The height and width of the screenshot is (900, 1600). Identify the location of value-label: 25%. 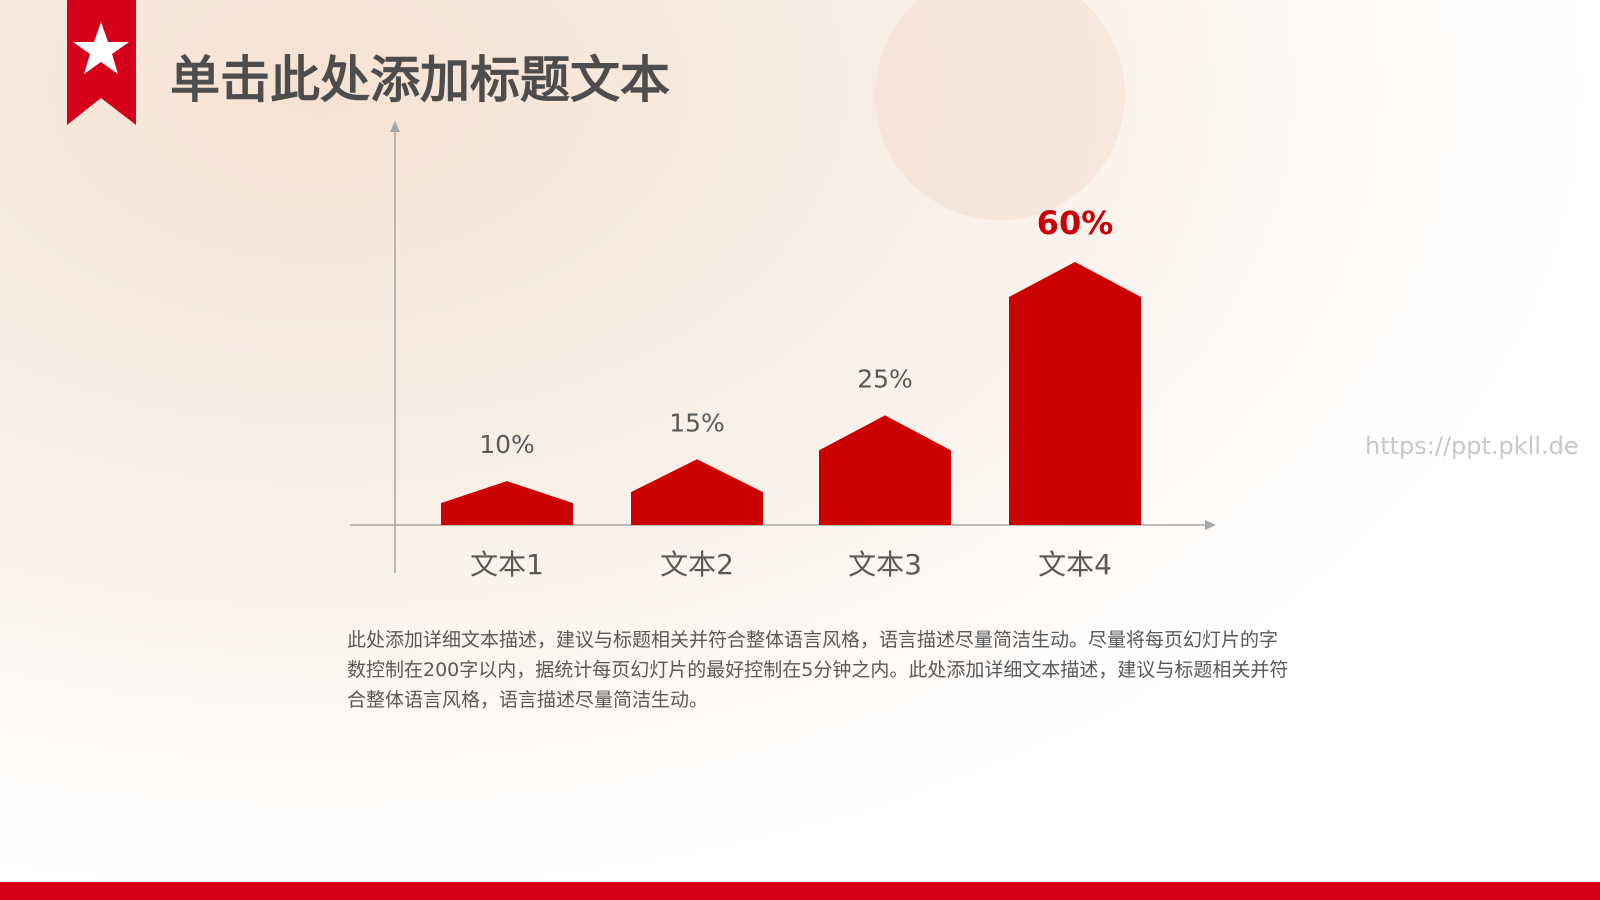
(885, 378).